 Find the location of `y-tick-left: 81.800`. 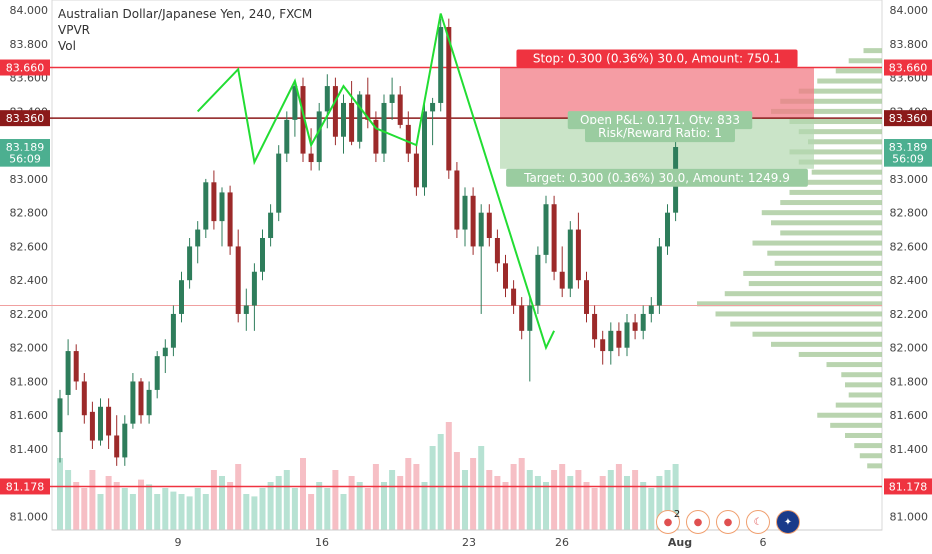

y-tick-left: 81.800 is located at coordinates (29, 381).